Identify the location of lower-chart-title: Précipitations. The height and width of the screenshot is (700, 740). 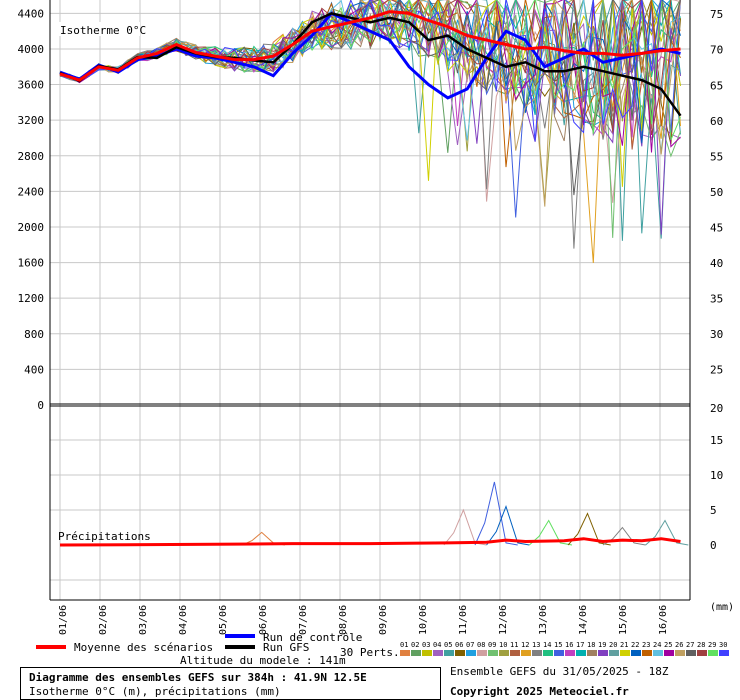
(104, 536).